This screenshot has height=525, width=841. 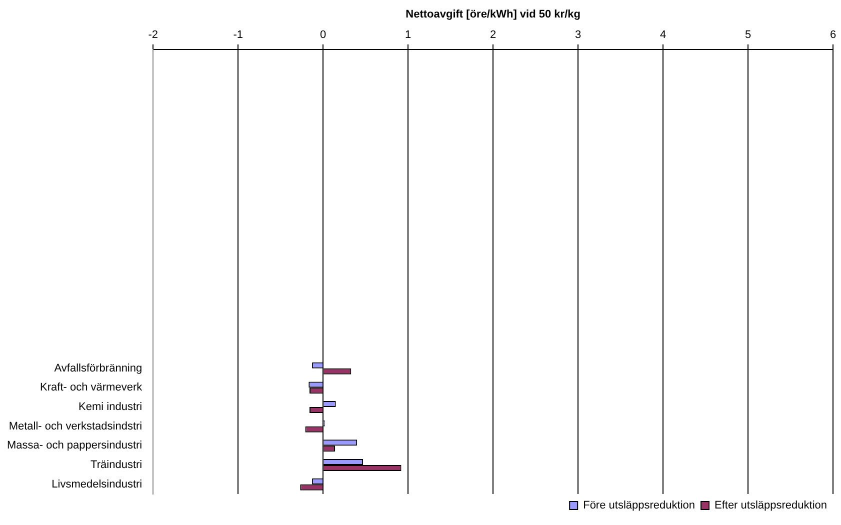 I want to click on x-tick-label: -2, so click(x=153, y=34).